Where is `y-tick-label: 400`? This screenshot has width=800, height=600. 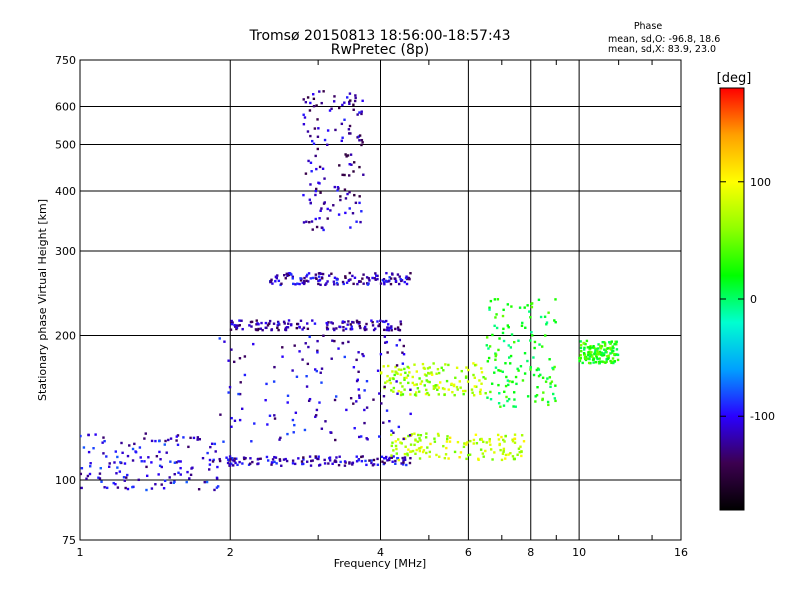
y-tick-label: 400 is located at coordinates (65, 191).